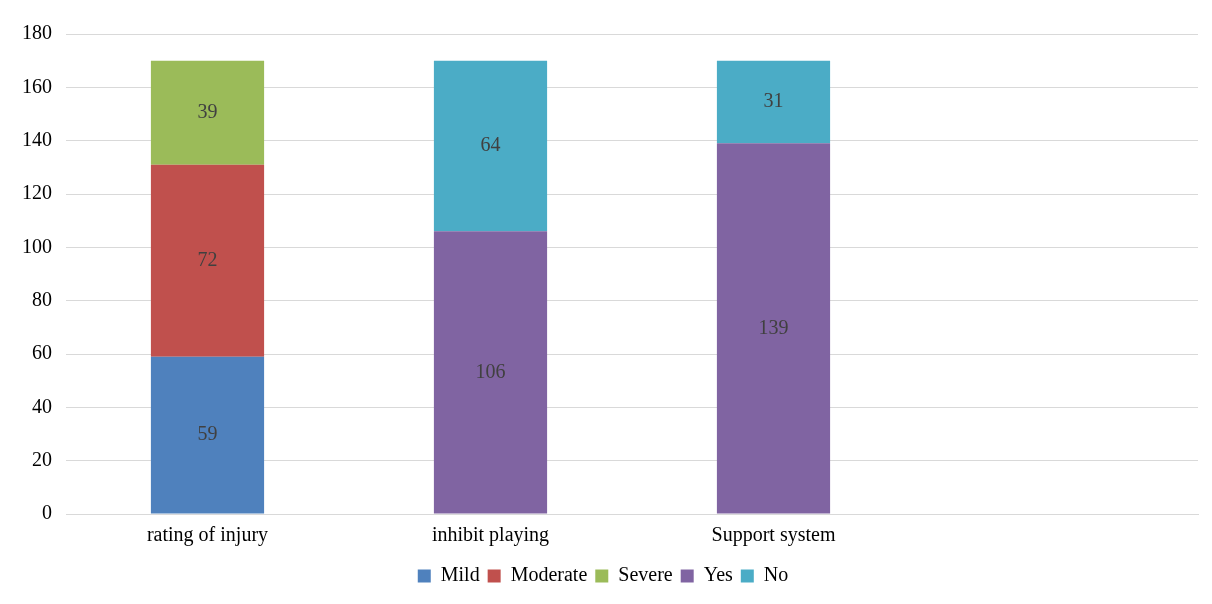 The height and width of the screenshot is (604, 1212). What do you see at coordinates (37, 85) in the screenshot?
I see `y-tick-label: 160` at bounding box center [37, 85].